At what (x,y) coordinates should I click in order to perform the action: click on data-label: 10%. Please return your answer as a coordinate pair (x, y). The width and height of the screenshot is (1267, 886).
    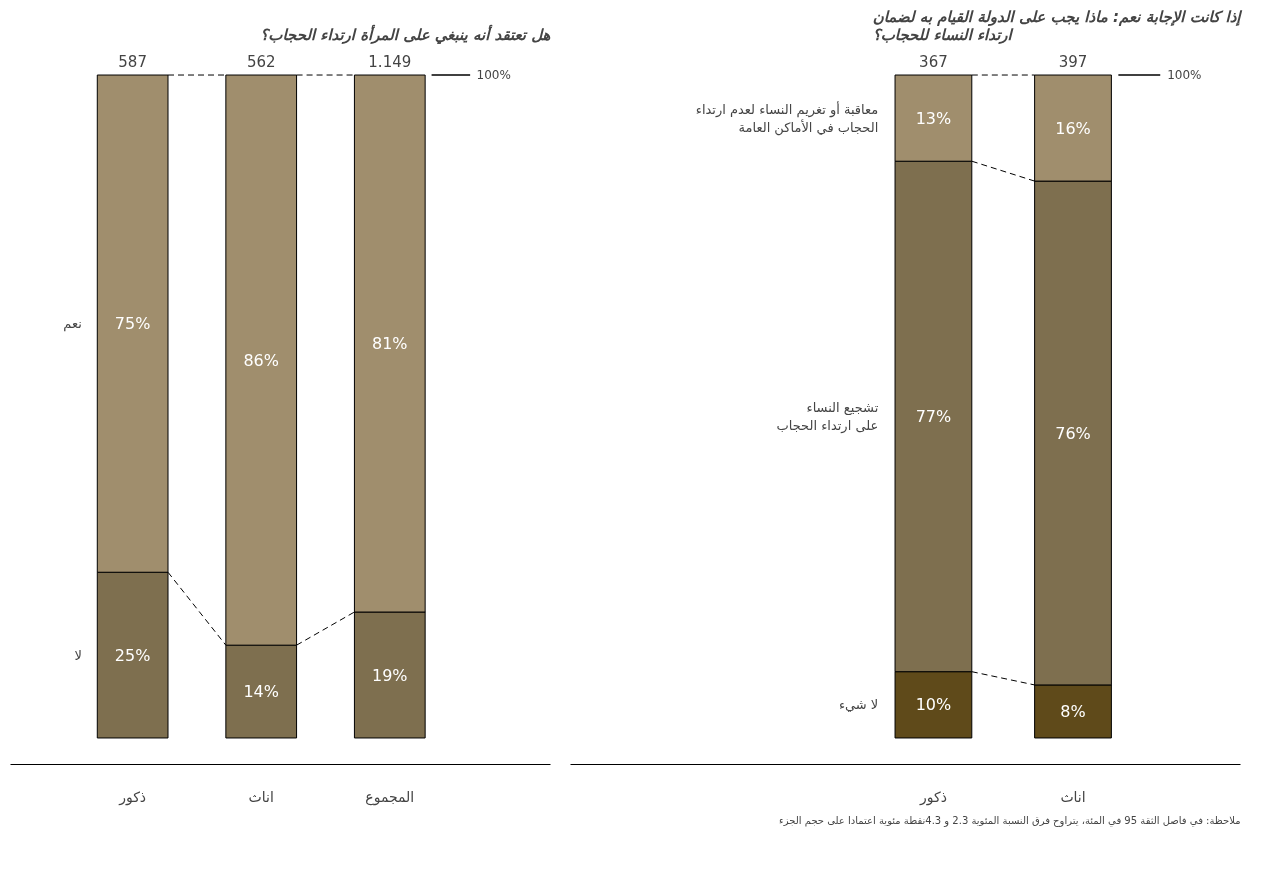
    Looking at the image, I should click on (933, 705).